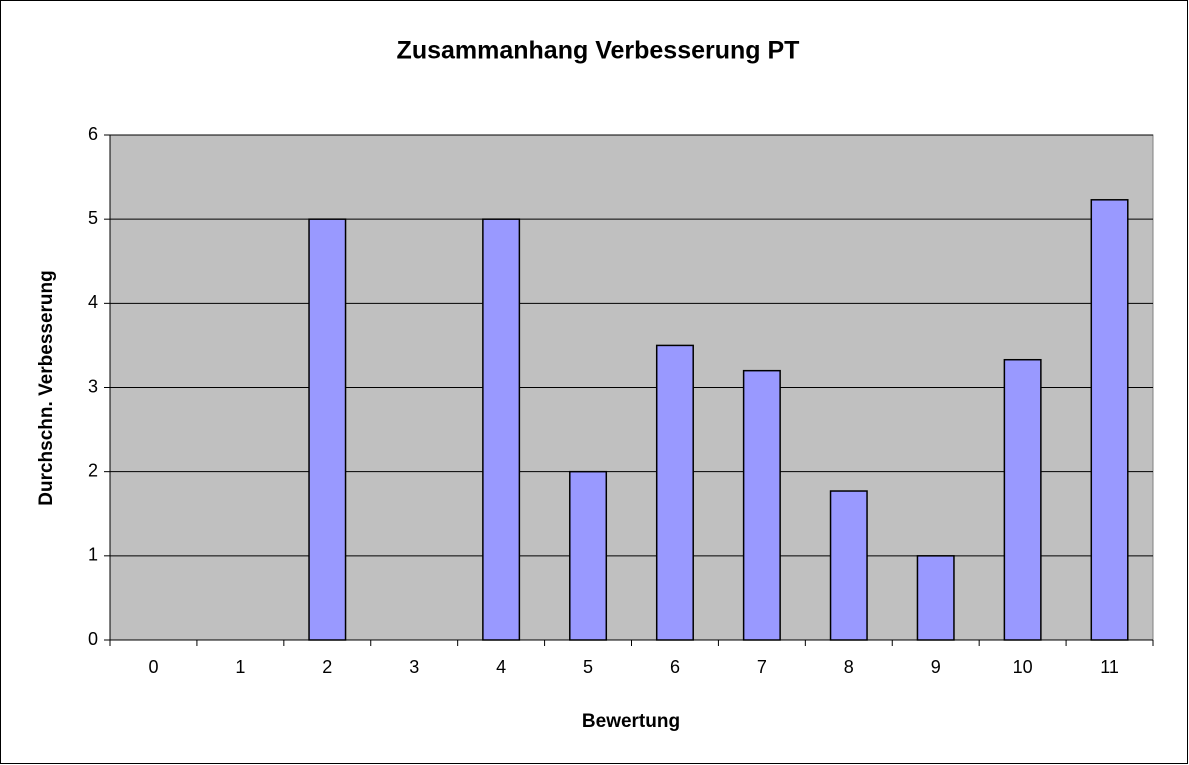  I want to click on y-tick-label: 3, so click(93, 386).